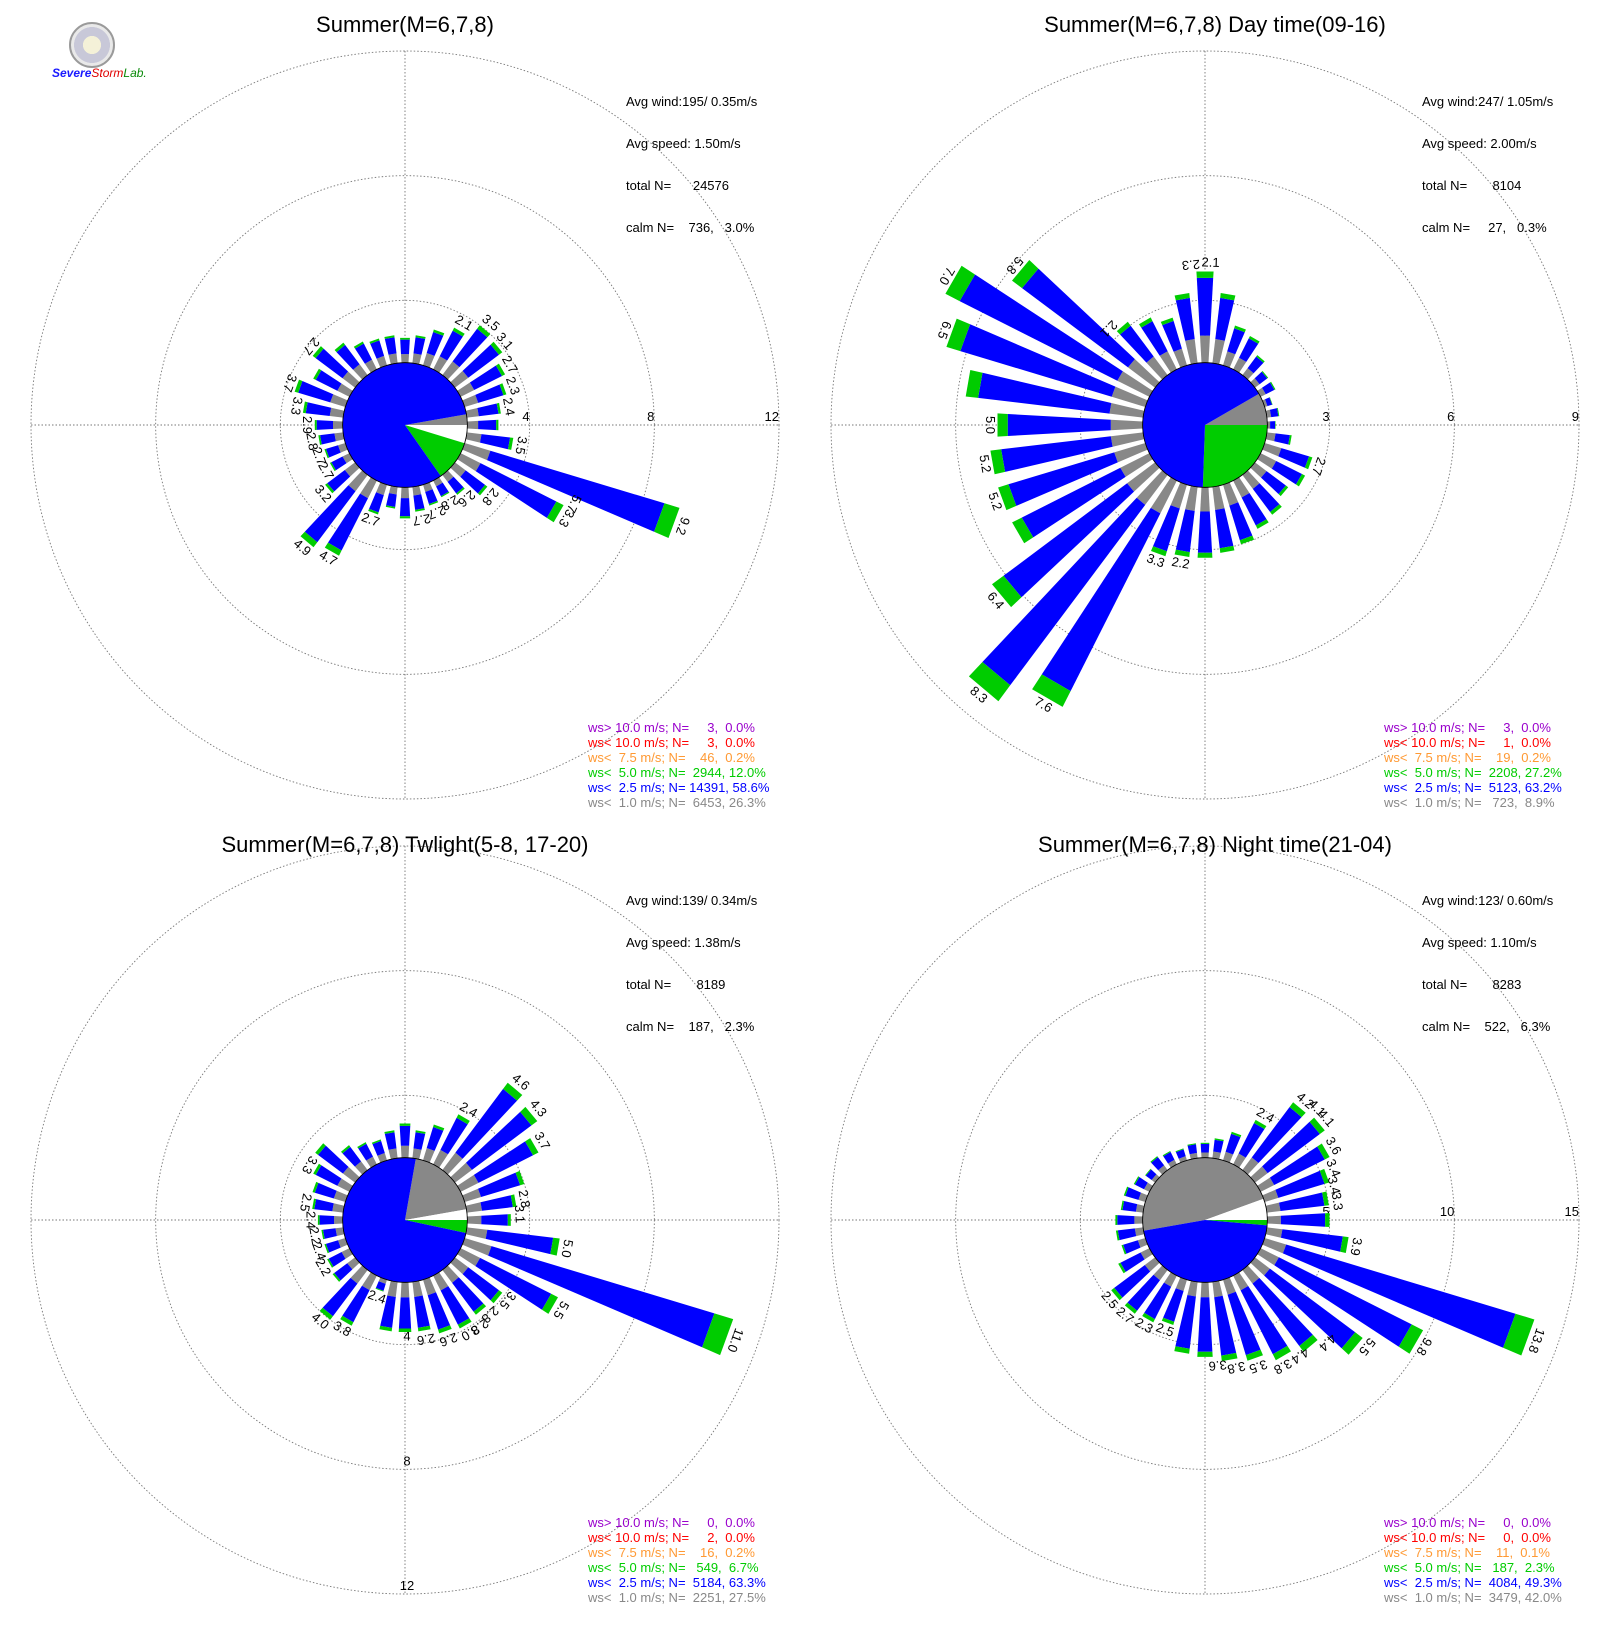 The image size is (1620, 1640). I want to click on legend-entry: ws< 1.0 m/s; N= 2251, 27.5%, so click(677, 1597).